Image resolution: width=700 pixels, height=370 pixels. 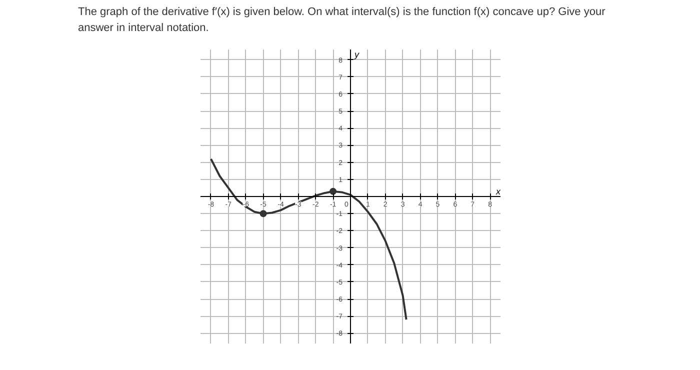 I want to click on x-axis-title: x, so click(x=498, y=191).